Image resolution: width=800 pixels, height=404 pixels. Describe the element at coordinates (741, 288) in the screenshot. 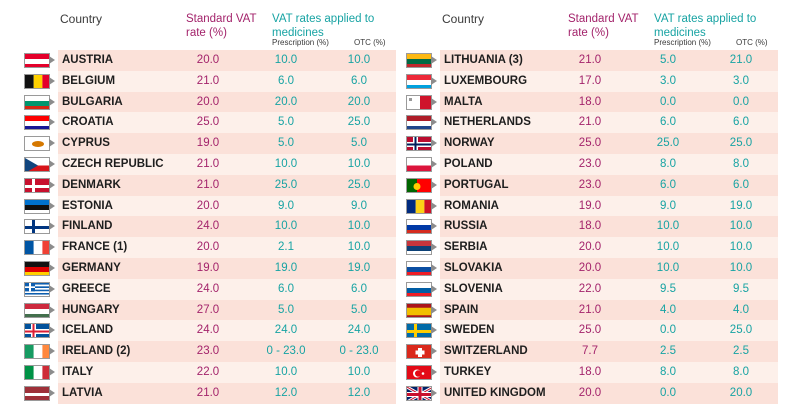

I see `otc-vat-rate: 9.5` at that location.